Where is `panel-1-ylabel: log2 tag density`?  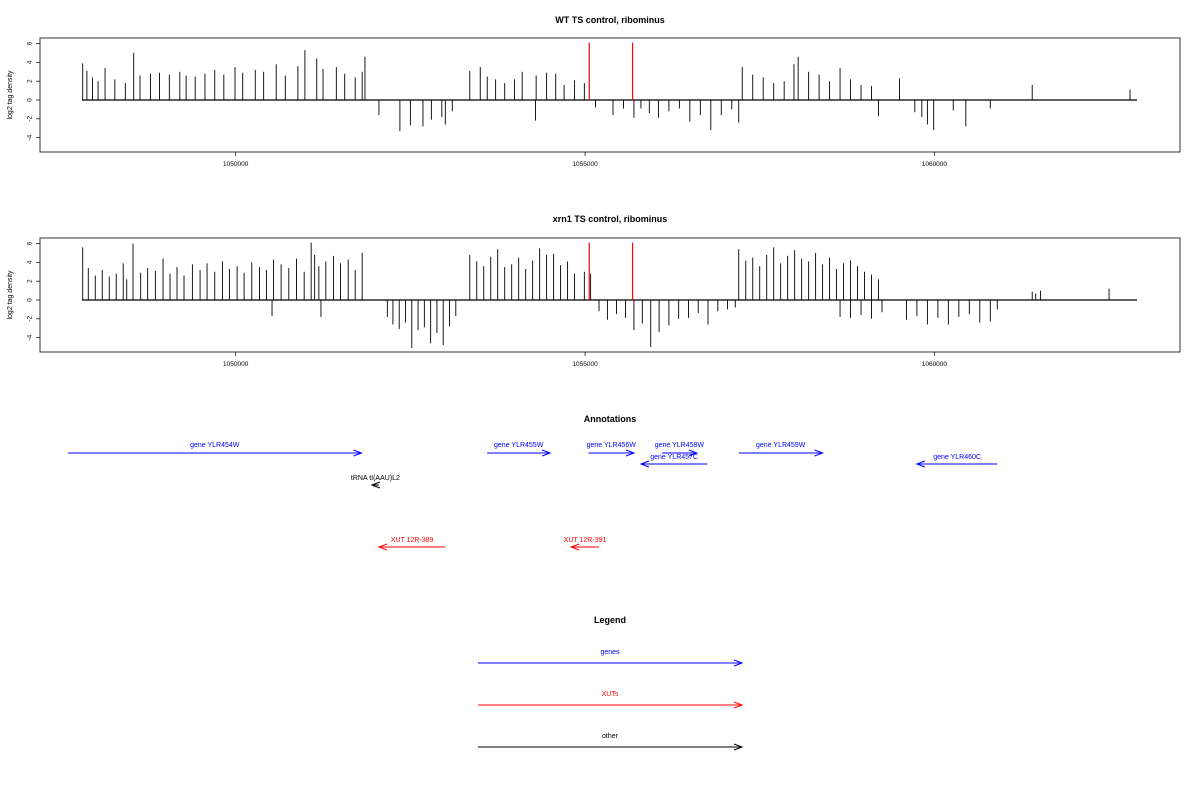 panel-1-ylabel: log2 tag density is located at coordinates (10, 95).